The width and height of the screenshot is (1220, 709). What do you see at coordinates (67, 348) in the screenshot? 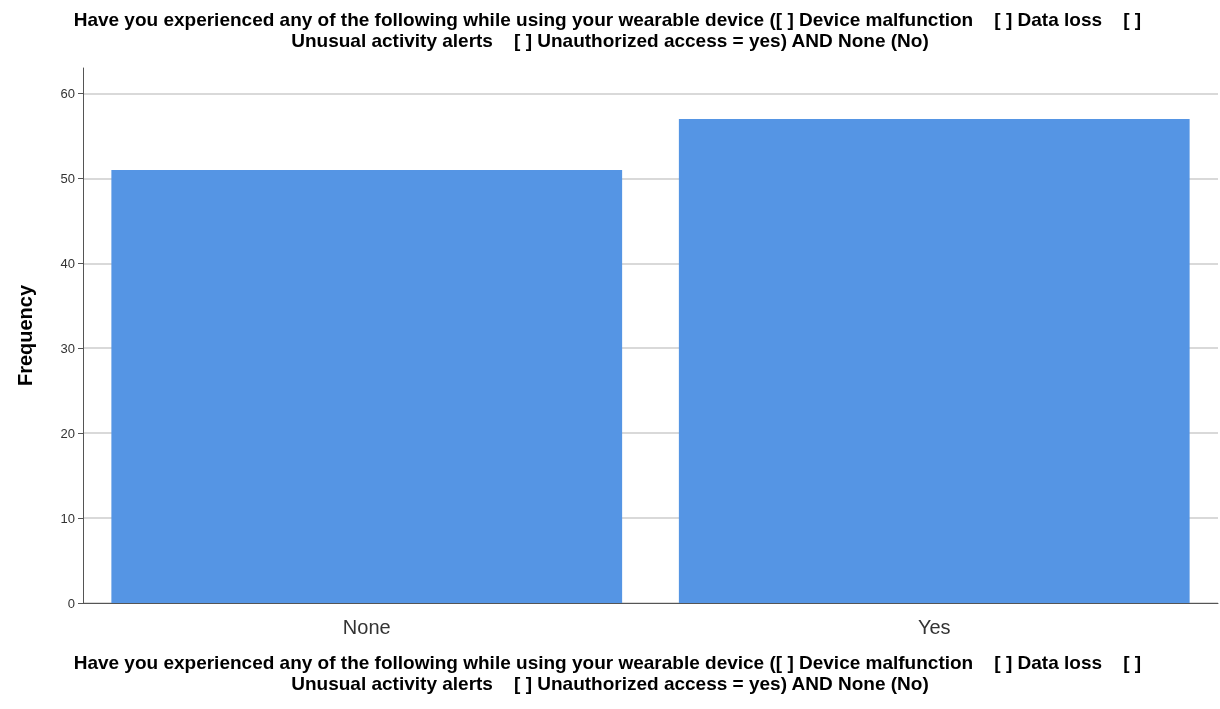
I see `y-tick-label: 30` at bounding box center [67, 348].